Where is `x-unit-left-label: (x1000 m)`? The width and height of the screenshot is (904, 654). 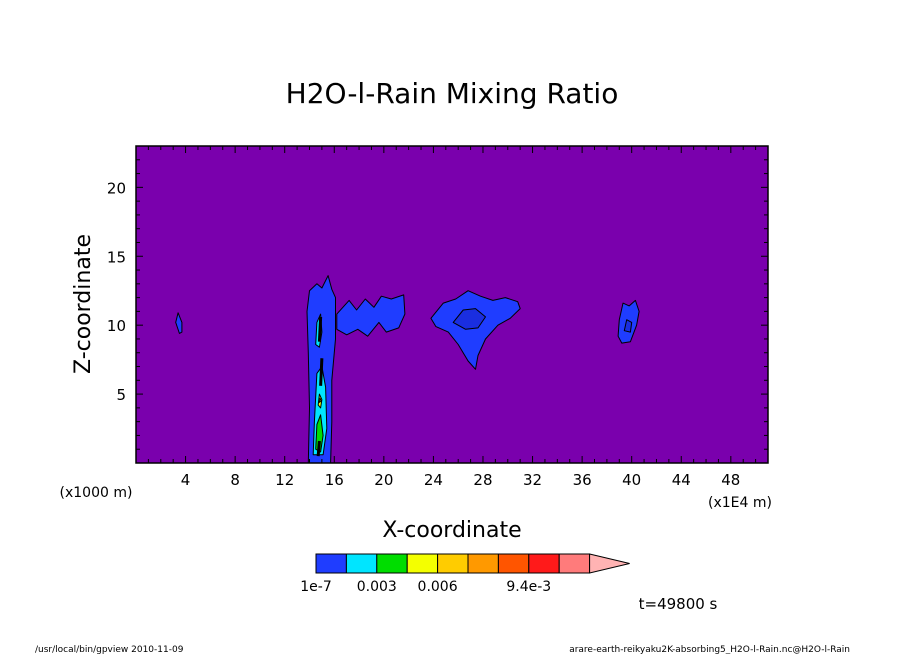
x-unit-left-label: (x1000 m) is located at coordinates (96, 493).